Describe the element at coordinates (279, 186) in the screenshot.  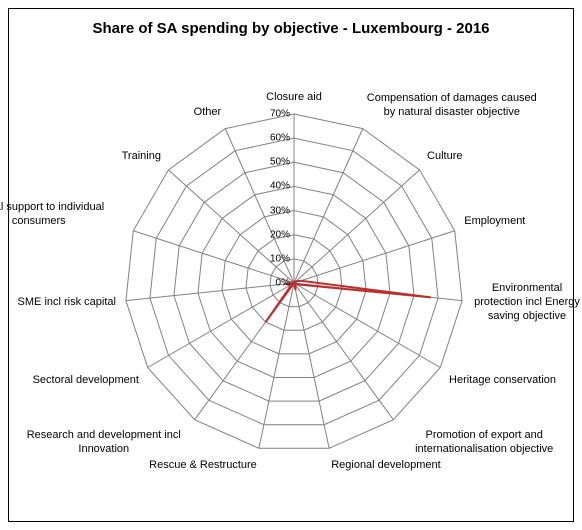
I see `y-tick-label: 40%` at that location.